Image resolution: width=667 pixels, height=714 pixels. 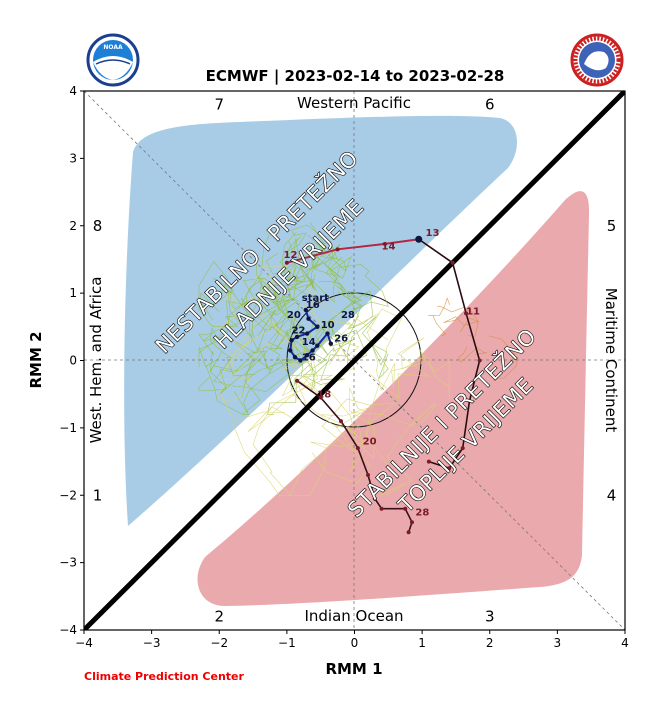 What do you see at coordinates (490, 104) in the screenshot?
I see `phase-label: 6` at bounding box center [490, 104].